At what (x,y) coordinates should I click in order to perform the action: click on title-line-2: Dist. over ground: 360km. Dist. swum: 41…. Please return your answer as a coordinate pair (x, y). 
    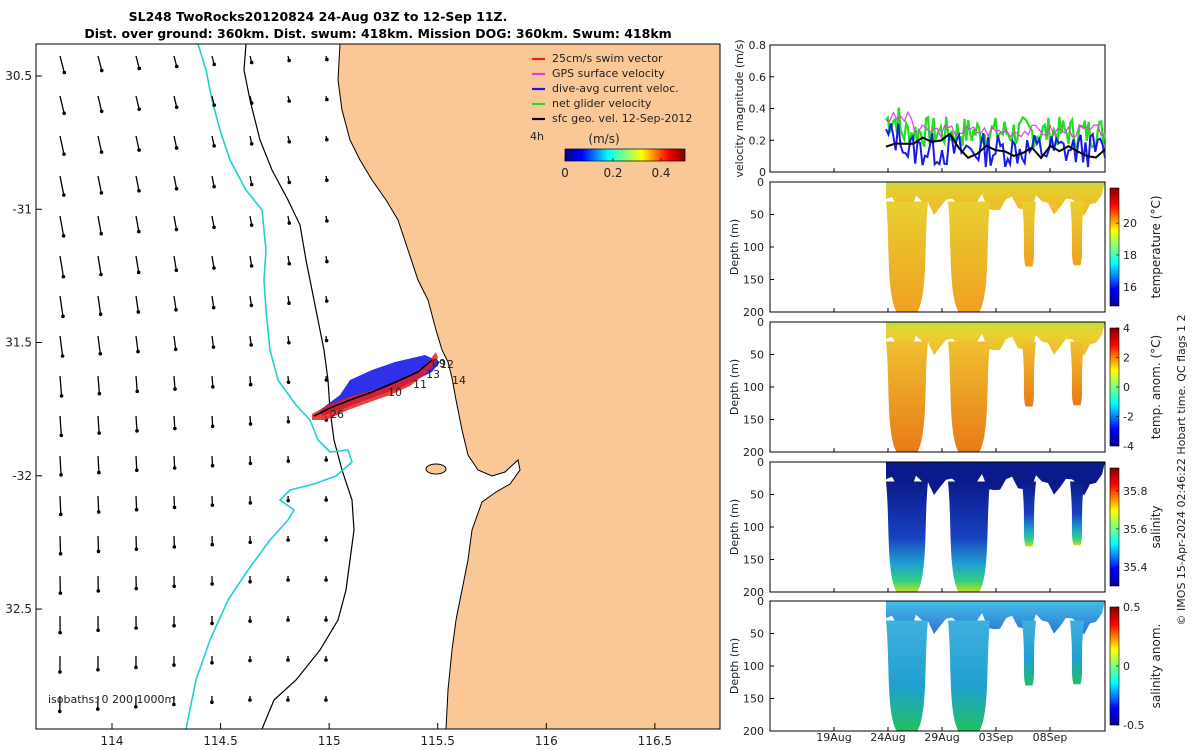
    Looking at the image, I should click on (377, 33).